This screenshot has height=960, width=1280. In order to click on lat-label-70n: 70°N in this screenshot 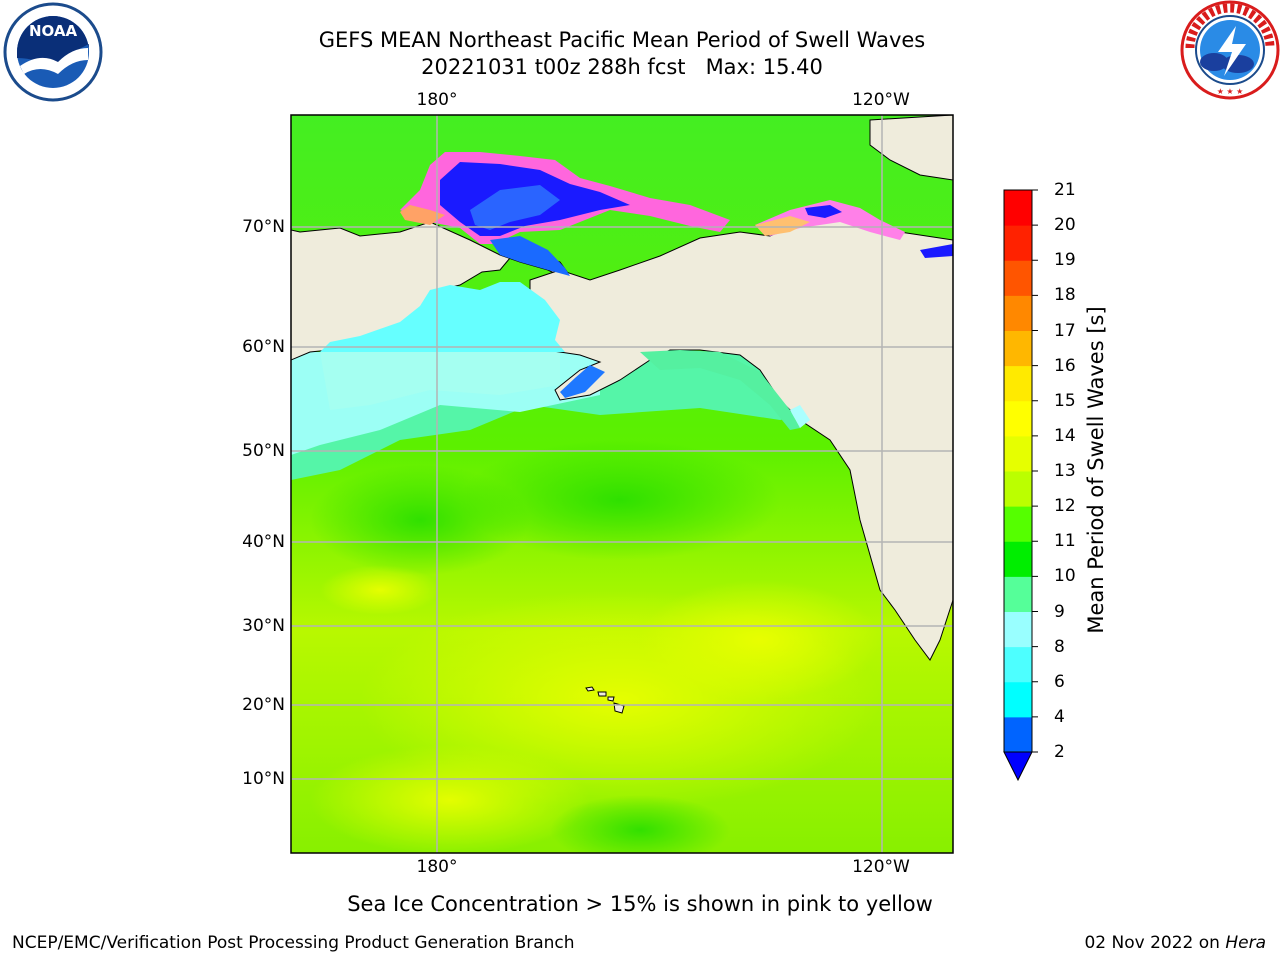, I will do `click(263, 227)`.